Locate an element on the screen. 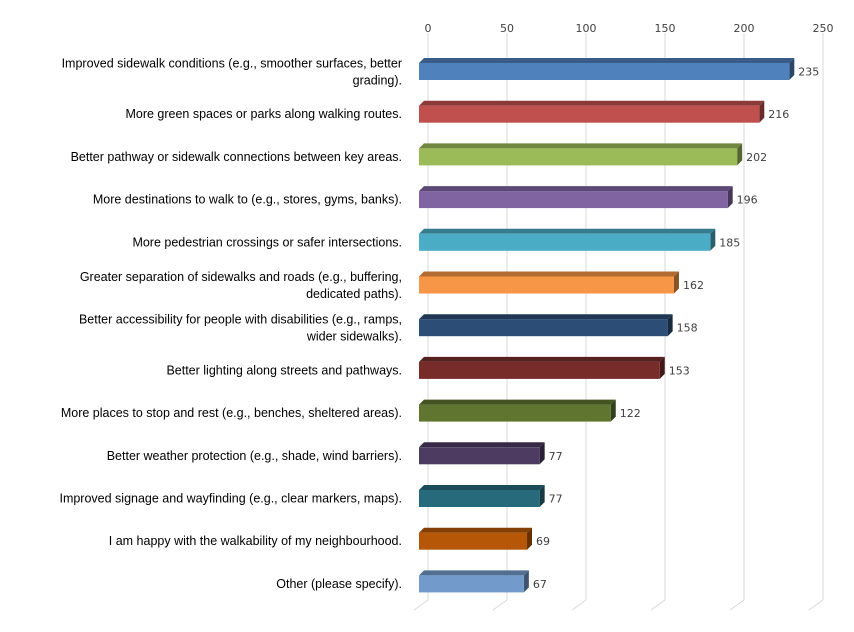  data-label: 202 is located at coordinates (756, 157).